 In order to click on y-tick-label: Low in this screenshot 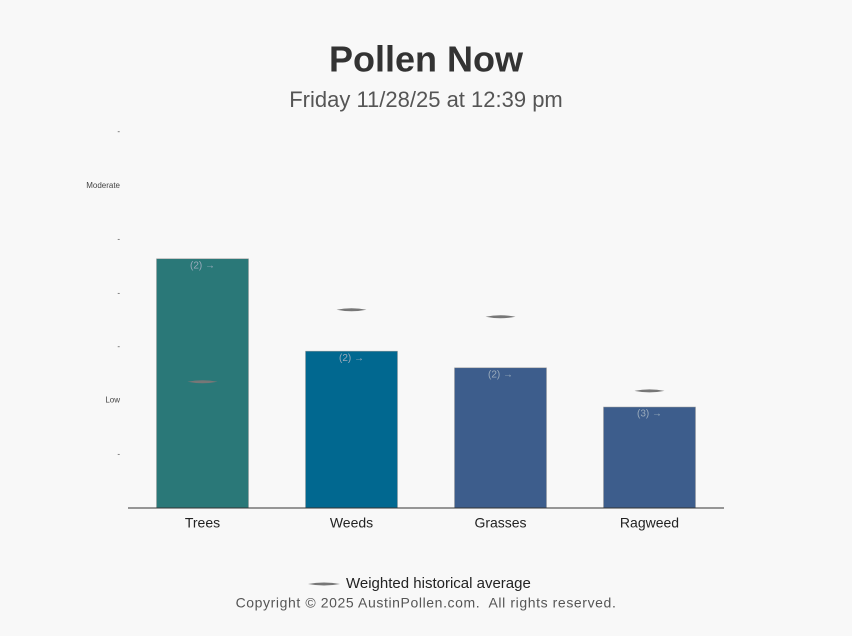, I will do `click(112, 400)`.